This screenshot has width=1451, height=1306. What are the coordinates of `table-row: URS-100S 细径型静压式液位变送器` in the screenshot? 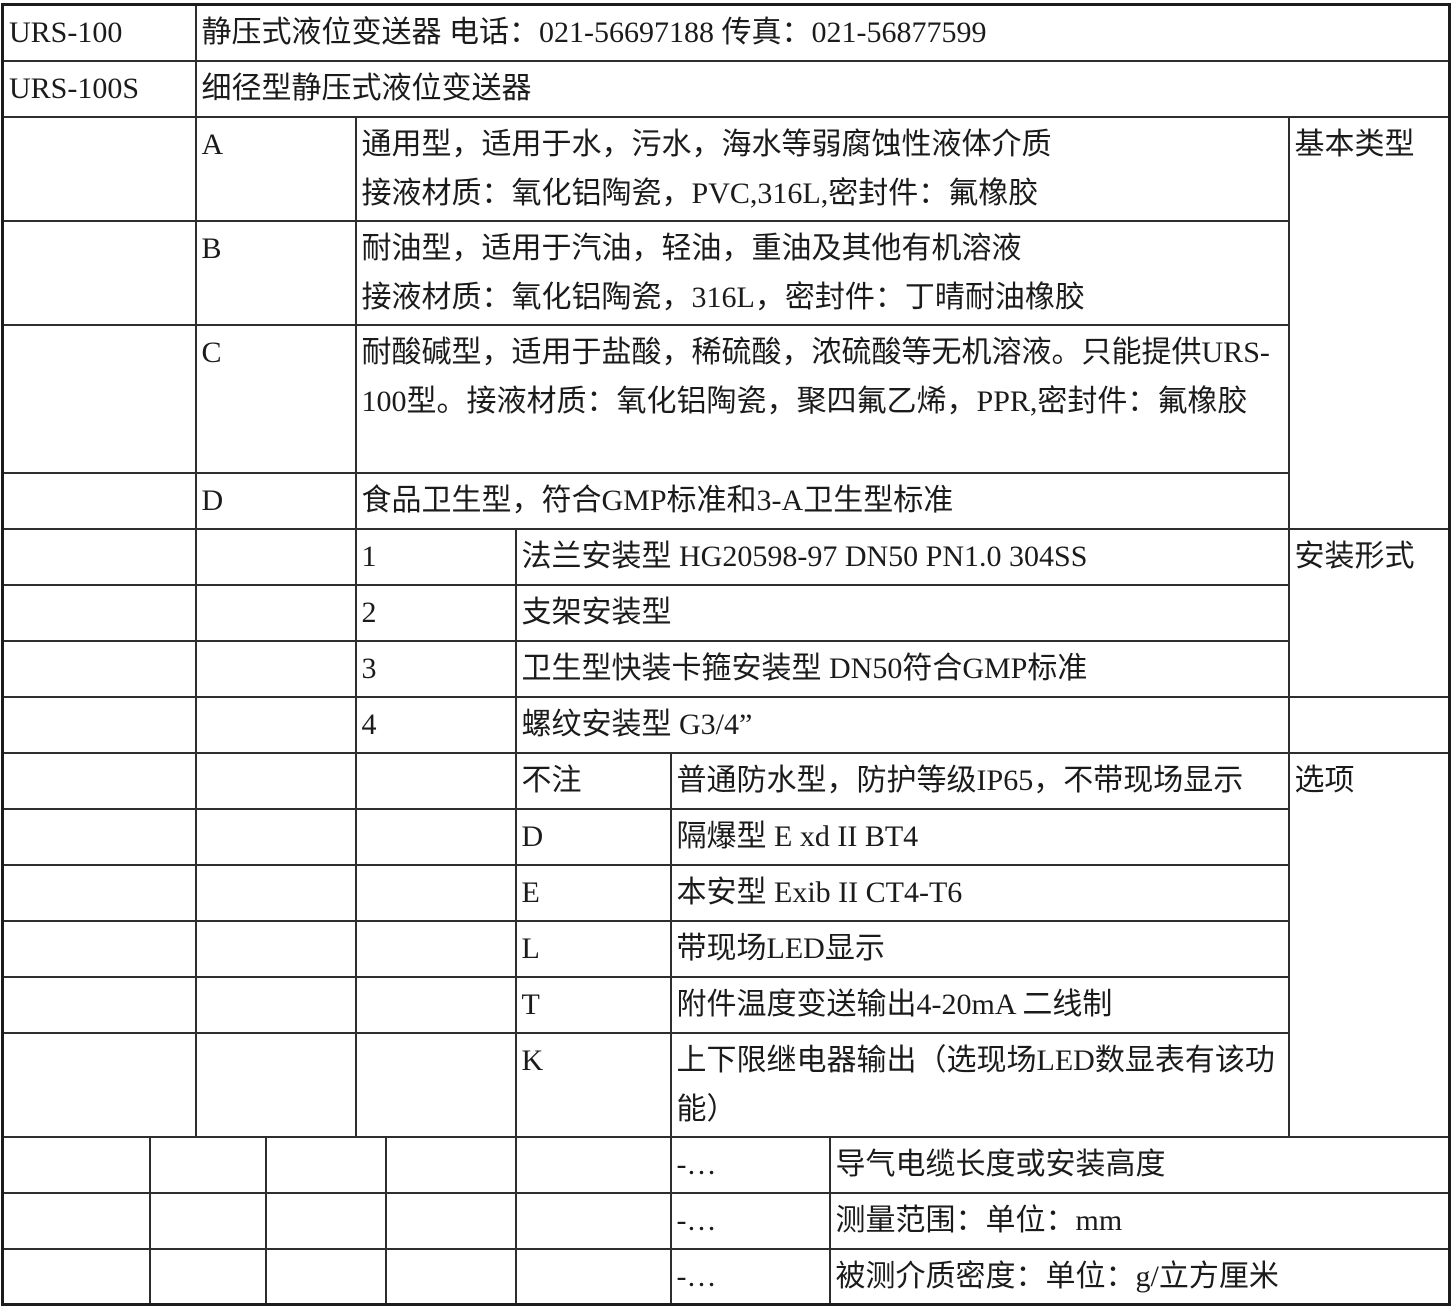 It's located at (726, 88).